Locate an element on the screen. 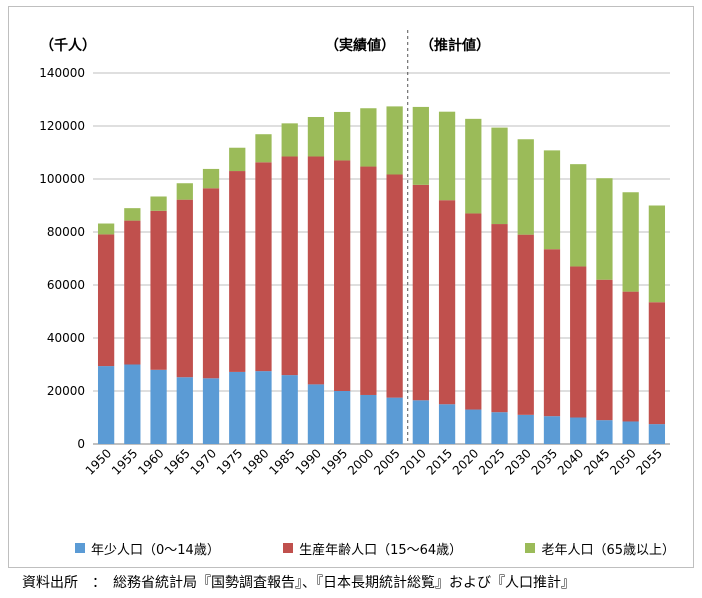 The height and width of the screenshot is (598, 702). bar-young-2045 is located at coordinates (604, 432).